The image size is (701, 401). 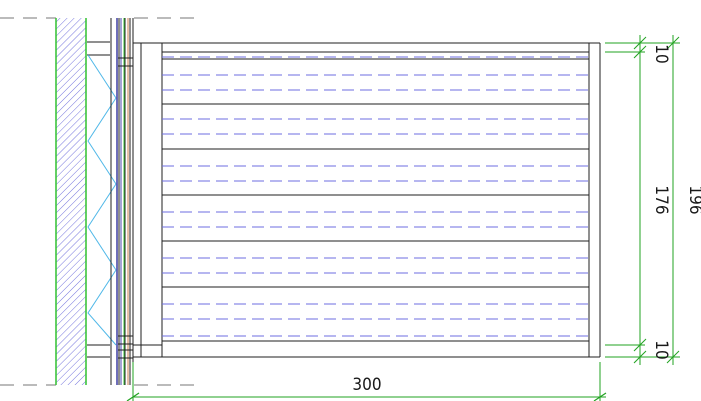 I want to click on width-dimension: 300, so click(x=366, y=381).